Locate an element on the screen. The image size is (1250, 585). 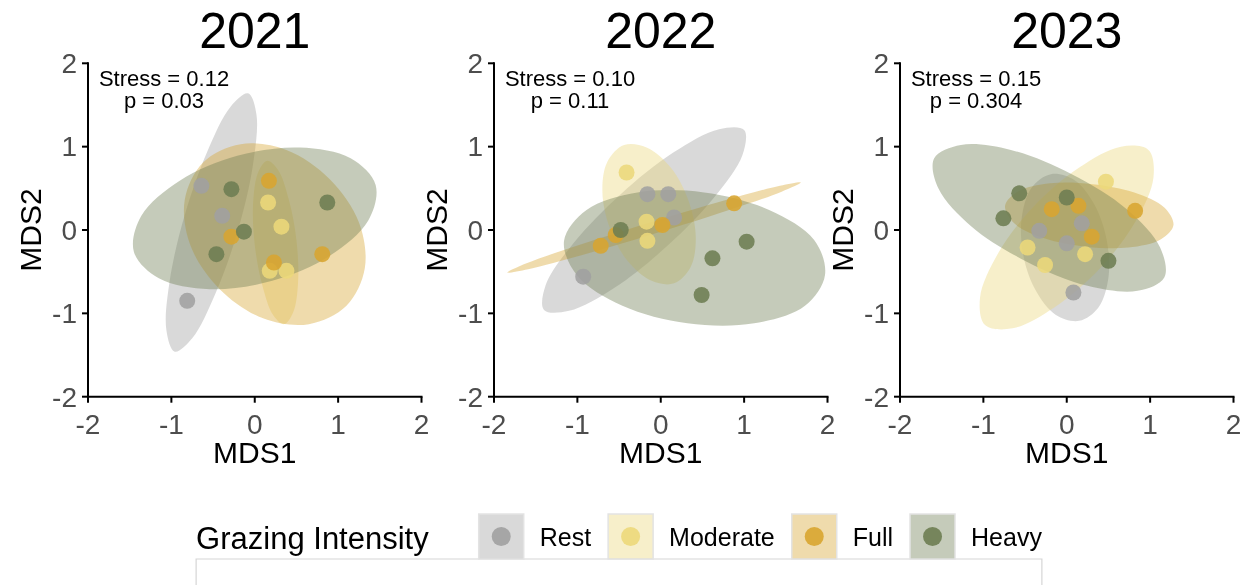
chart-title: 2021 is located at coordinates (255, 31).